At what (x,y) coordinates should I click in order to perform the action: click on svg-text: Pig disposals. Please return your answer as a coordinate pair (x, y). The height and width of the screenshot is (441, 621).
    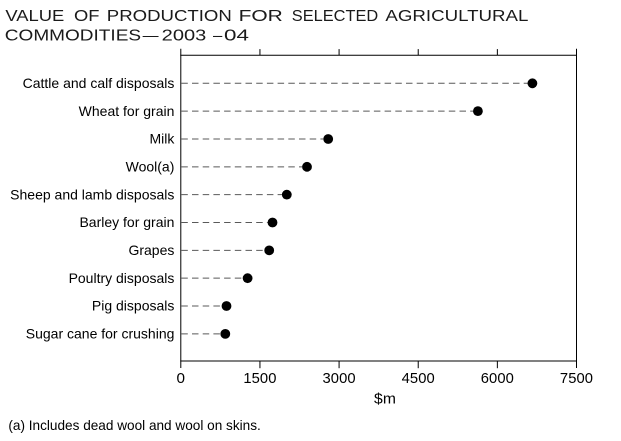
    Looking at the image, I should click on (133, 306).